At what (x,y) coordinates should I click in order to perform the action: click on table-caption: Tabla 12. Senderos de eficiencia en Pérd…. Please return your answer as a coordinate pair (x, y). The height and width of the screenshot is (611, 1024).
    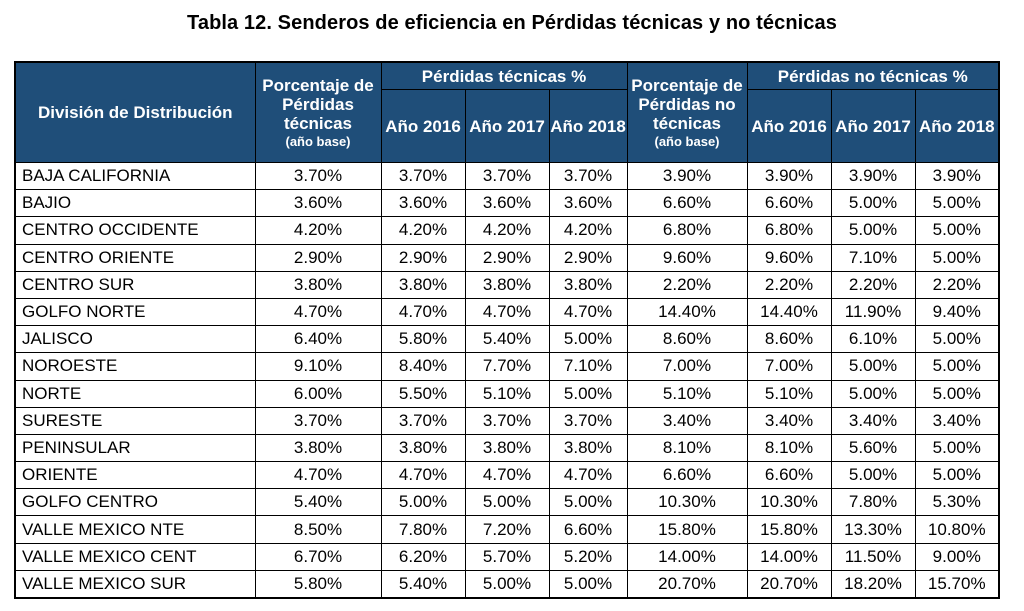
    Looking at the image, I should click on (512, 23).